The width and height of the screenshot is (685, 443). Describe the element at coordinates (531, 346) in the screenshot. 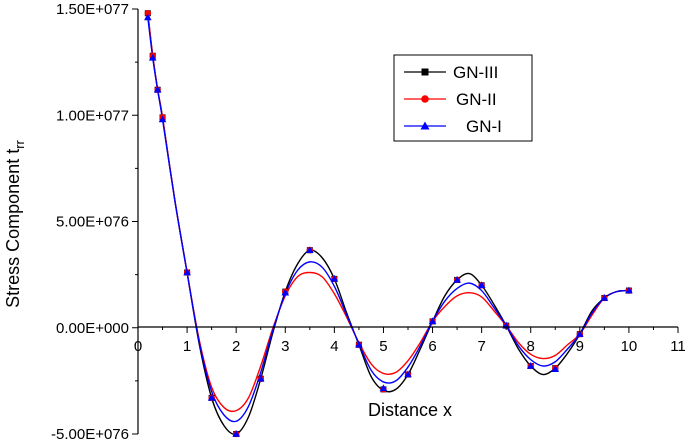

I see `x-tick-label: 8` at that location.